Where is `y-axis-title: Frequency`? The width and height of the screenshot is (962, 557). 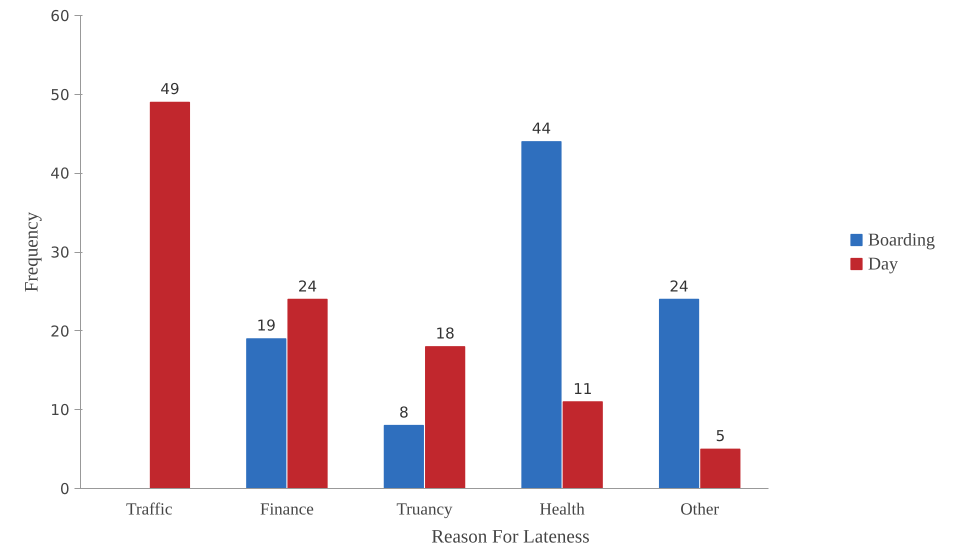 y-axis-title: Frequency is located at coordinates (31, 251).